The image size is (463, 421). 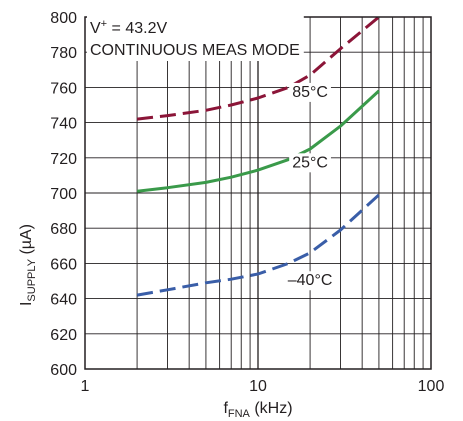 I want to click on y-tick-label: 780, so click(x=63, y=53).